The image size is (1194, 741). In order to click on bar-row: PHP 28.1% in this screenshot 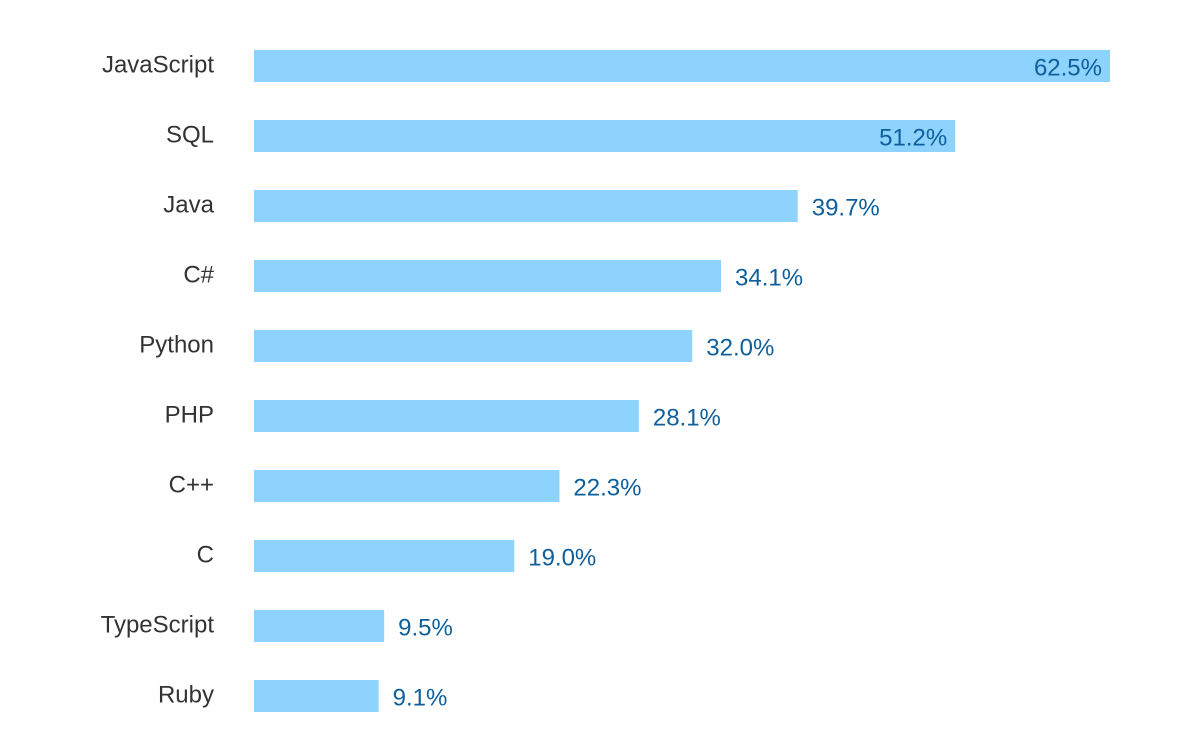, I will do `click(443, 416)`.